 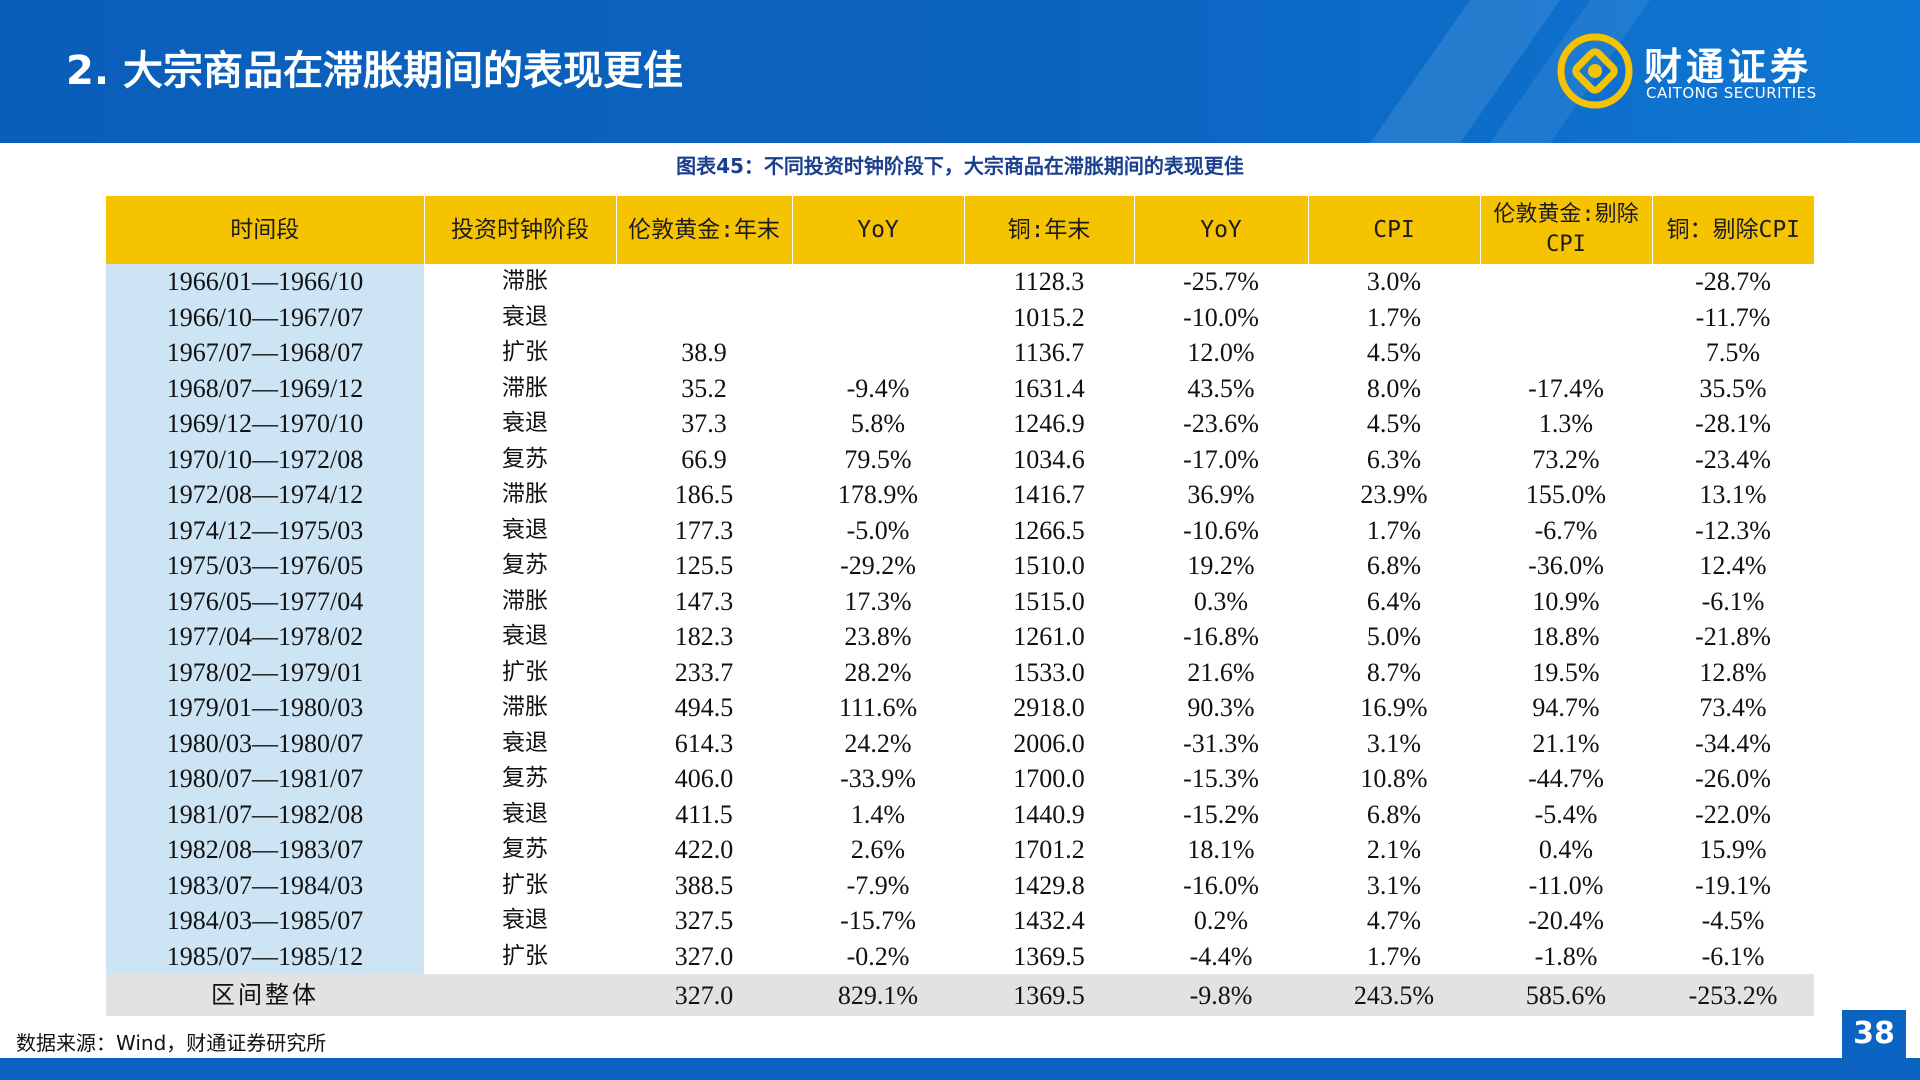 I want to click on table-cell: 1515.0, so click(x=1049, y=601).